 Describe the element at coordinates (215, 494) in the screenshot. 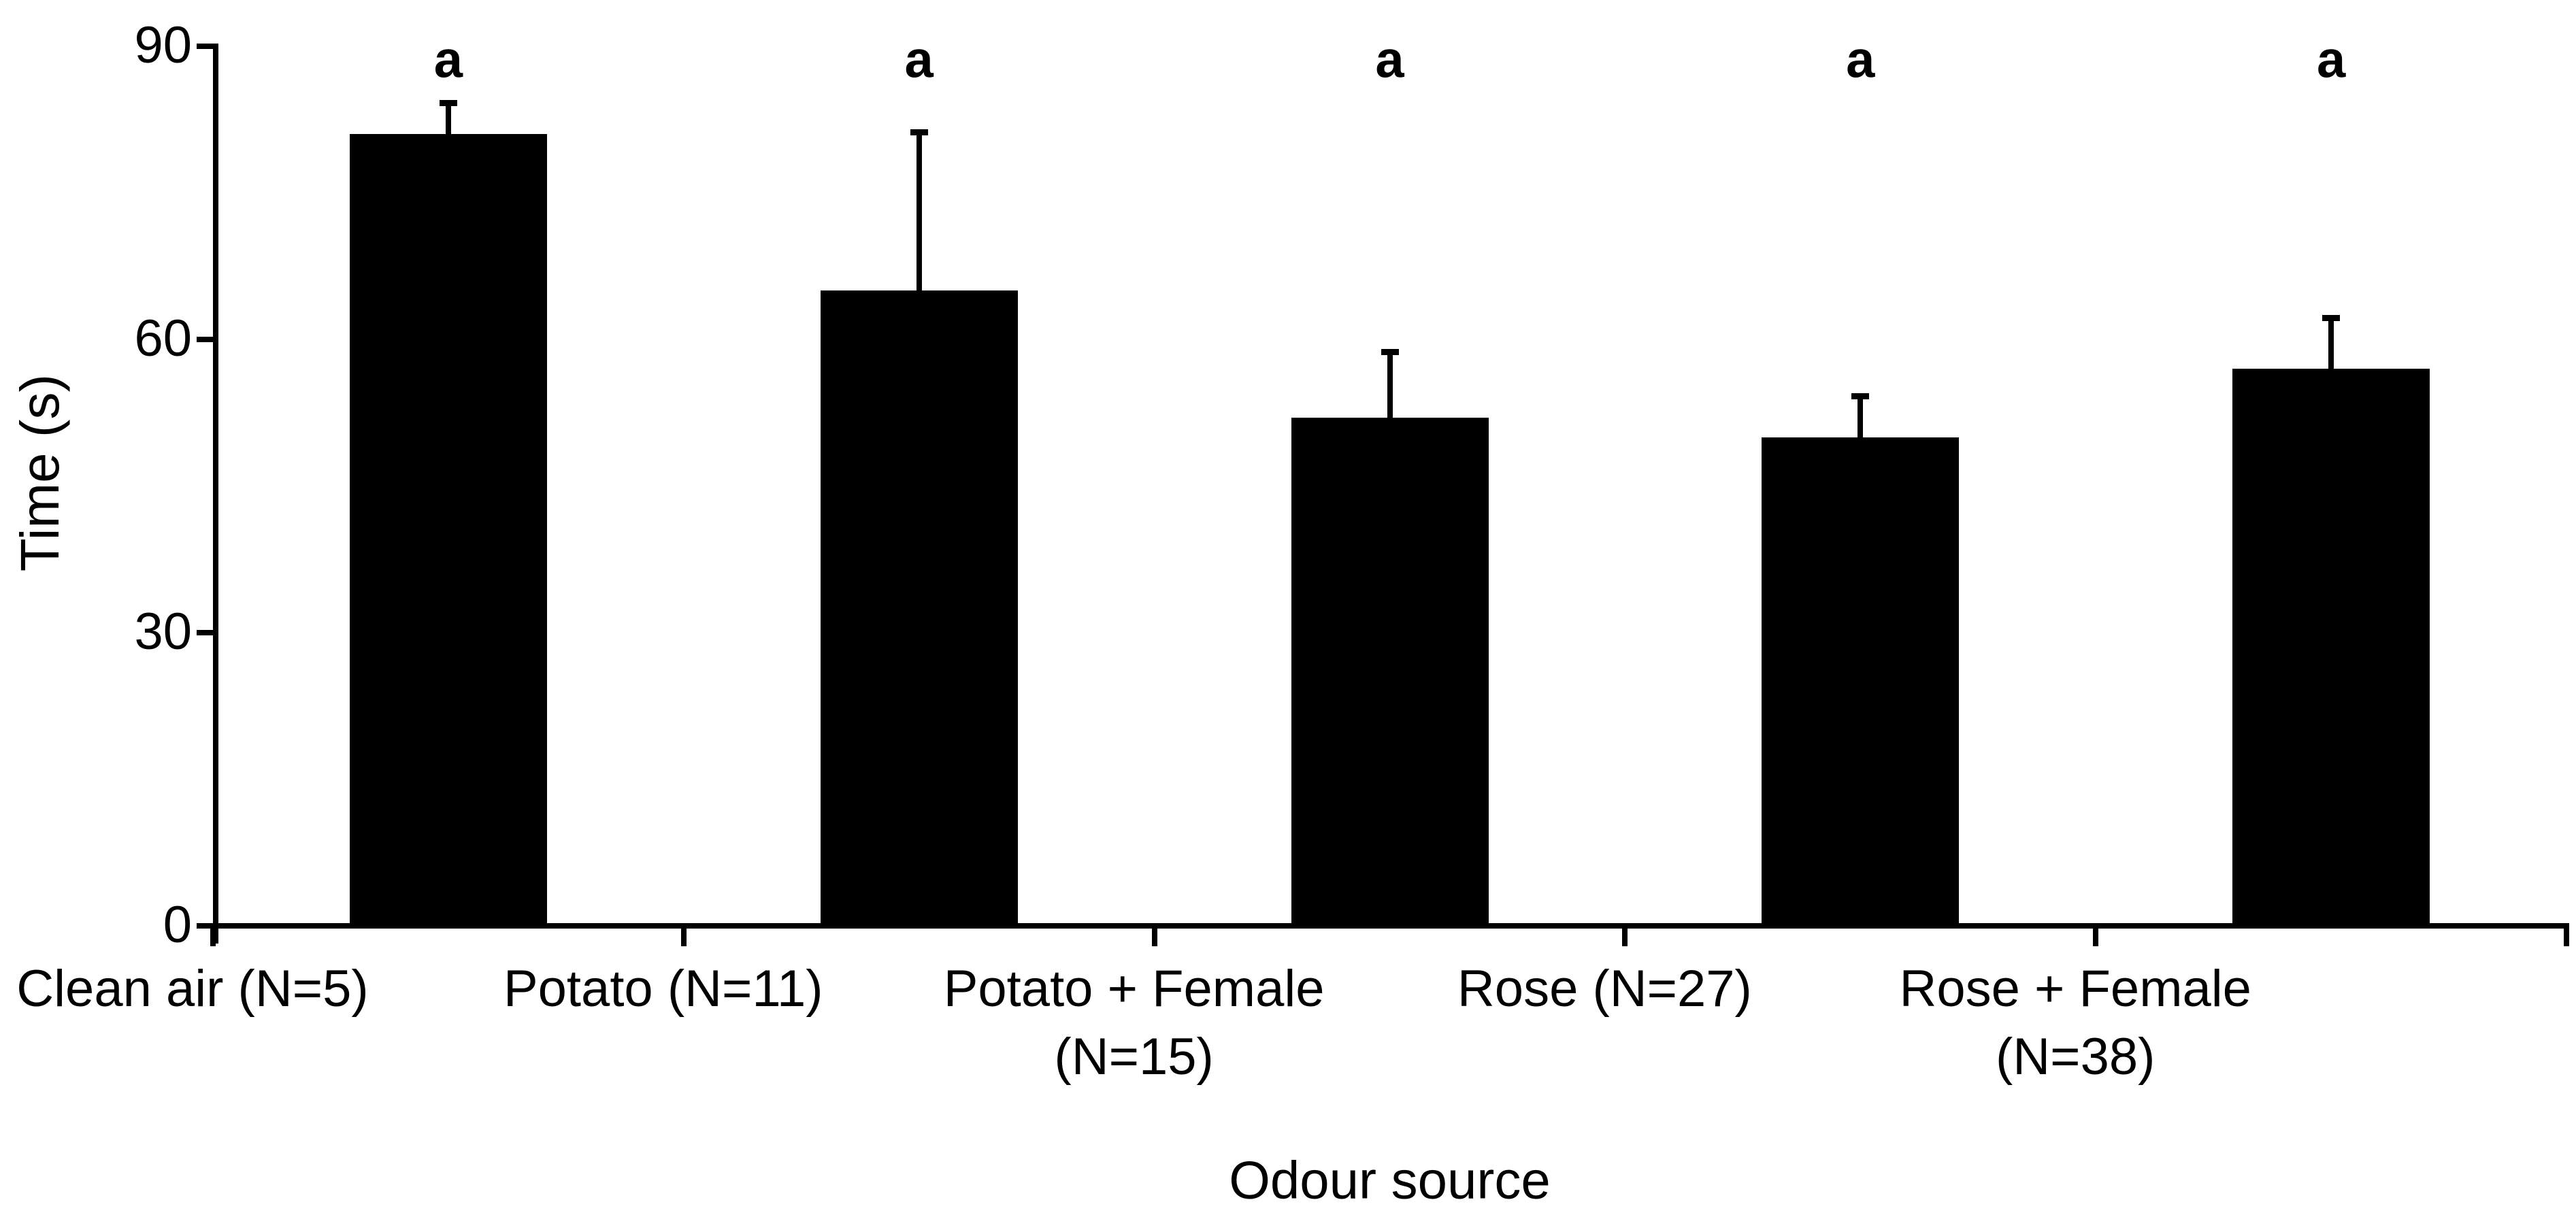

I see `y-axis-line` at that location.